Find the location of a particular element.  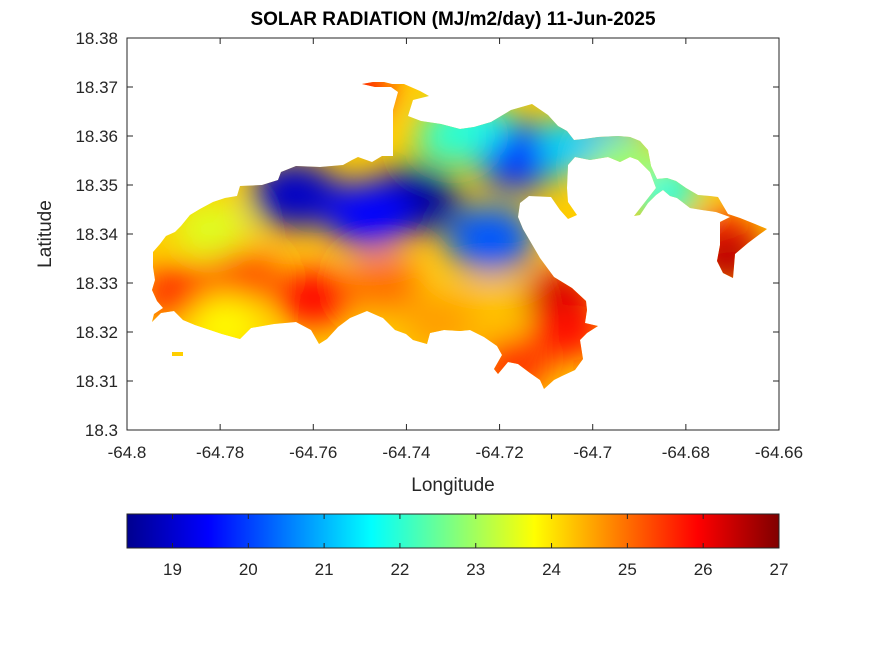

y-tick-label: 18.33 is located at coordinates (96, 283).